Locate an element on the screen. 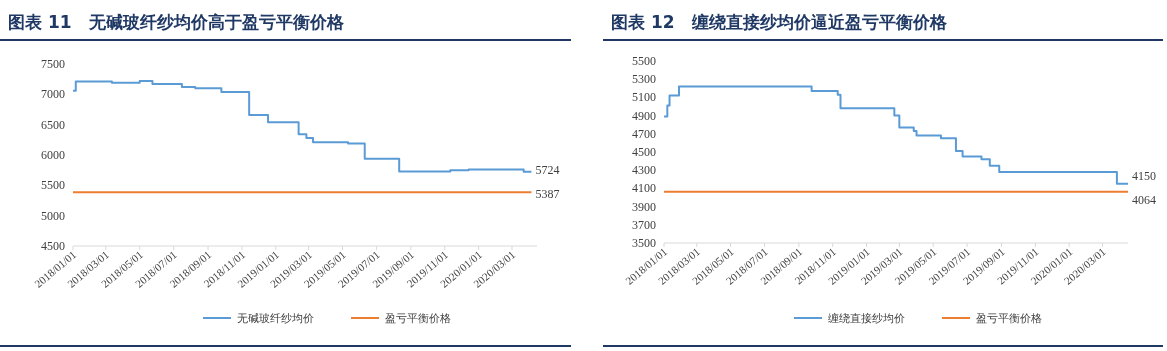 The width and height of the screenshot is (1167, 351). y-tick-label: 7000 is located at coordinates (53, 94).